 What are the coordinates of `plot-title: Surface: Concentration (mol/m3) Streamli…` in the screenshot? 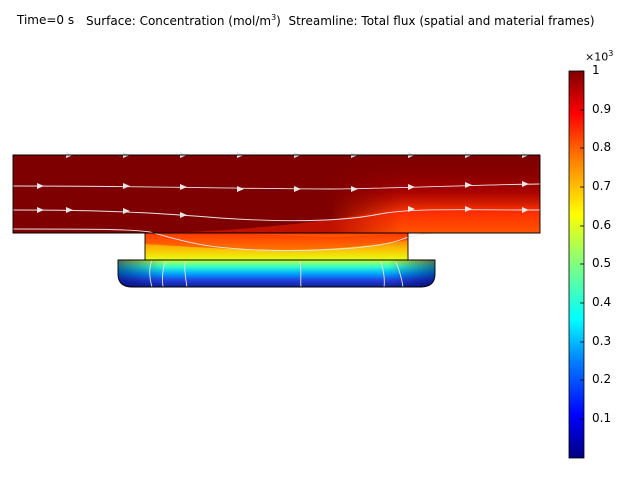 It's located at (340, 20).